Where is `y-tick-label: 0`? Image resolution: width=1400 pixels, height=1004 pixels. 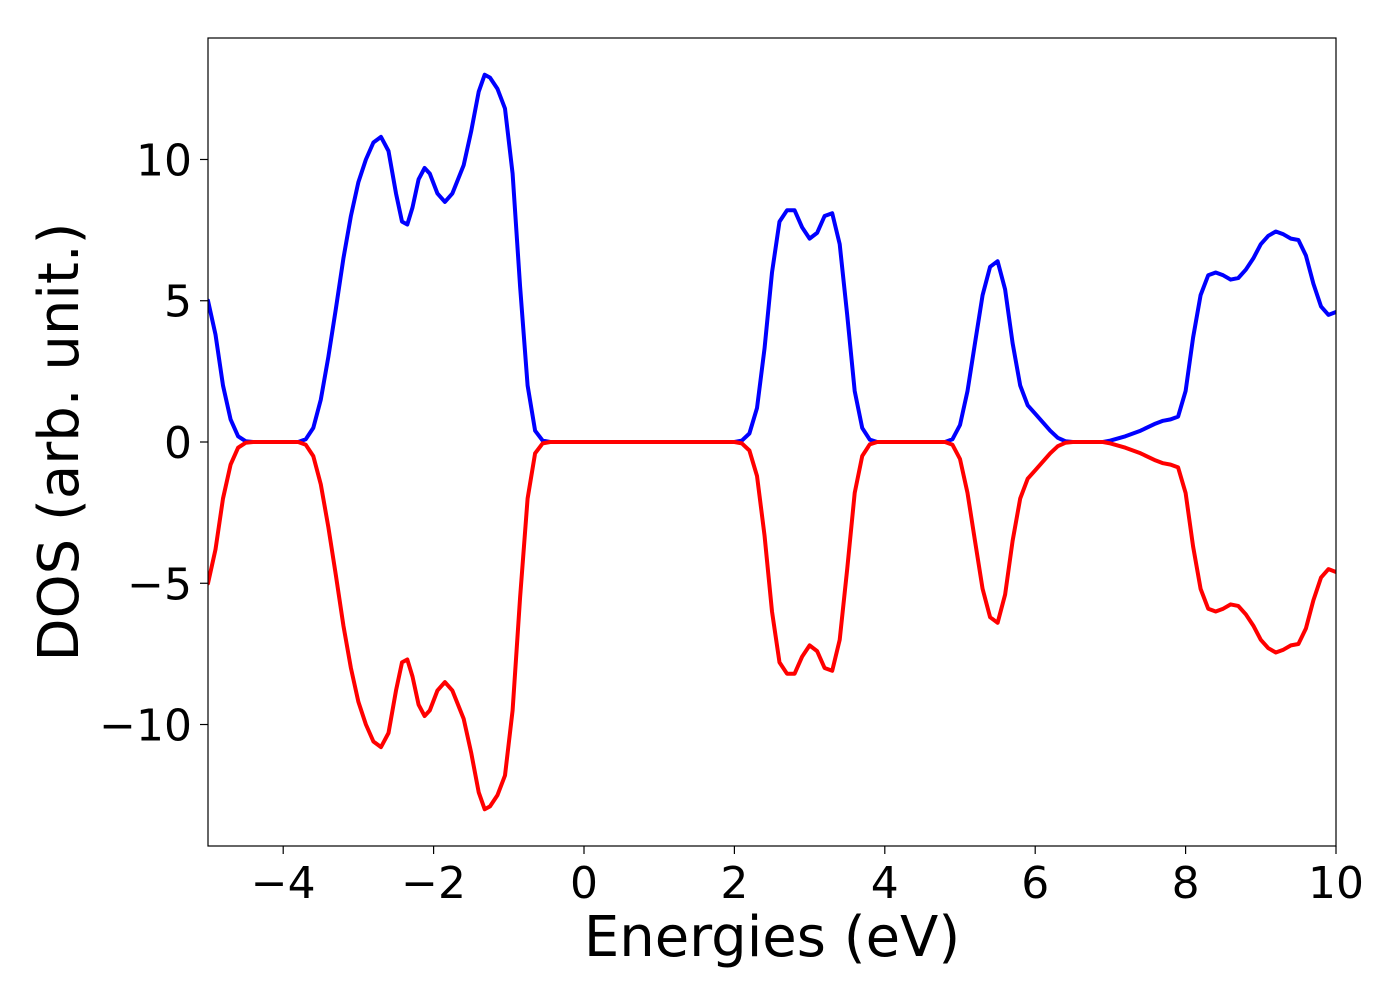 y-tick-label: 0 is located at coordinates (178, 443).